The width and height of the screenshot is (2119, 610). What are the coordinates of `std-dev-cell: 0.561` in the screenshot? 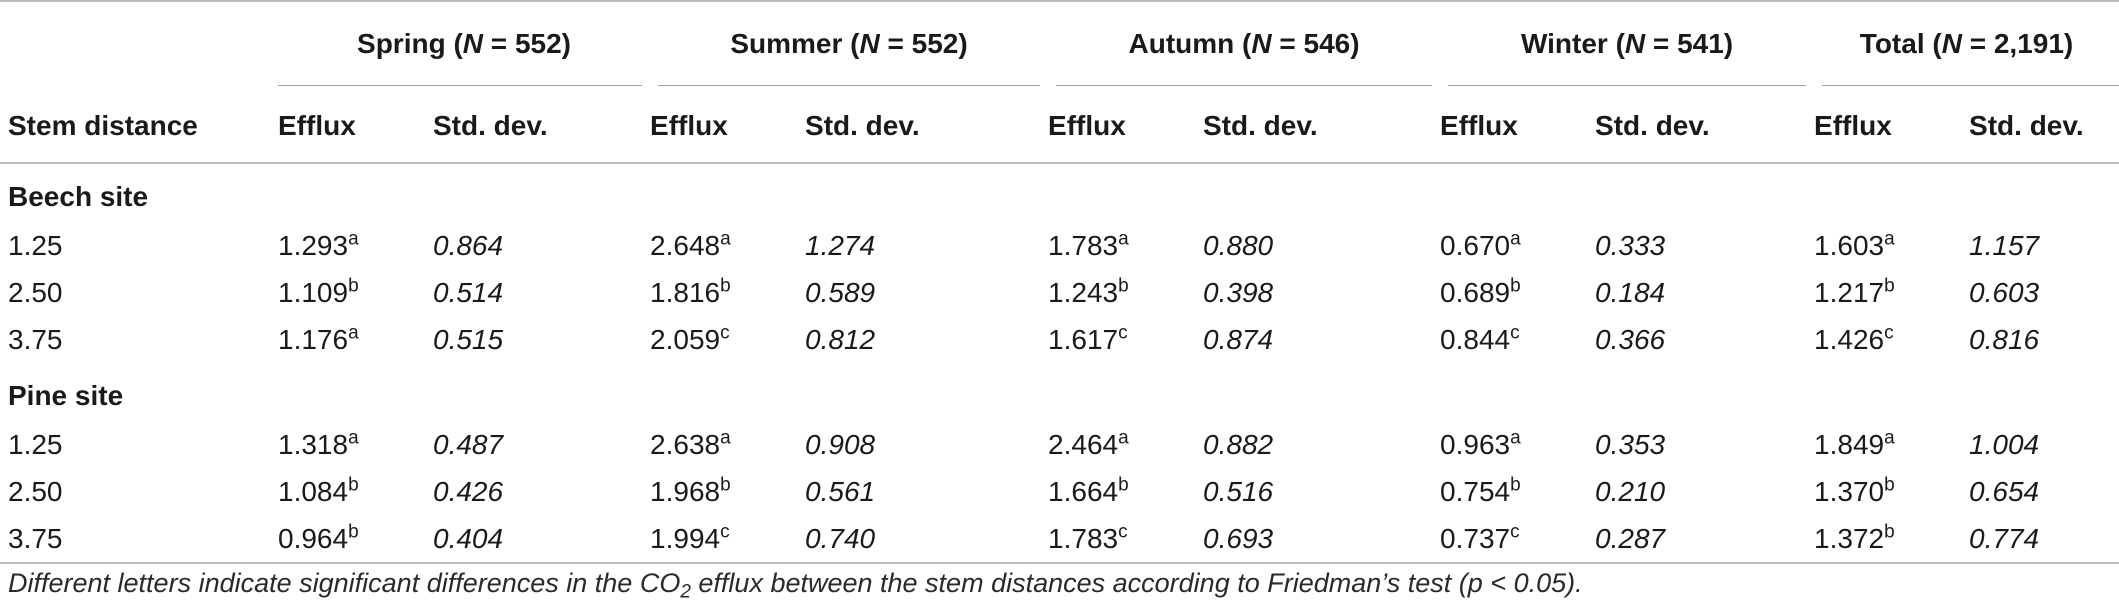 It's located at (840, 491).